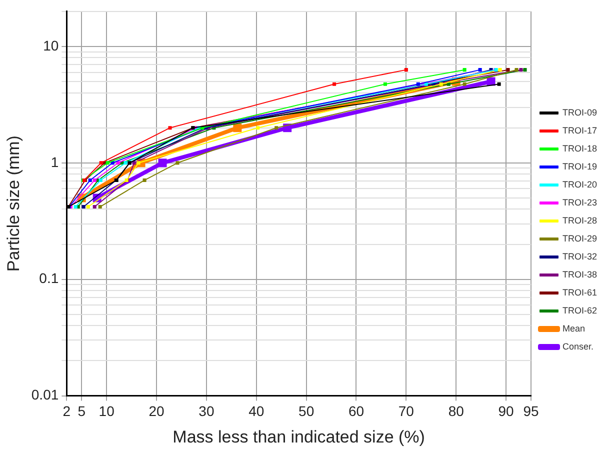 The height and width of the screenshot is (452, 613). I want to click on x-tick-label: 50, so click(306, 411).